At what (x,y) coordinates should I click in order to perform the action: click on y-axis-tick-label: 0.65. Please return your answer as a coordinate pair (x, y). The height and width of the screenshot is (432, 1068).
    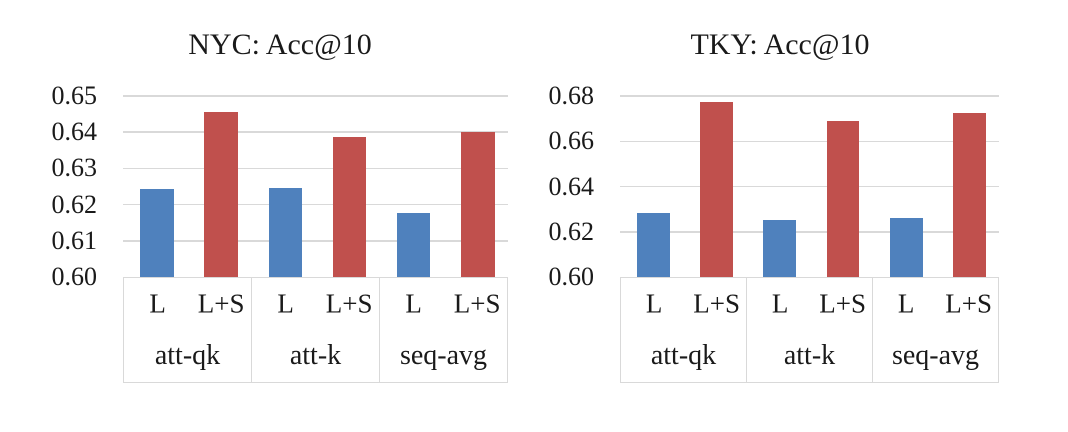
    Looking at the image, I should click on (74, 95).